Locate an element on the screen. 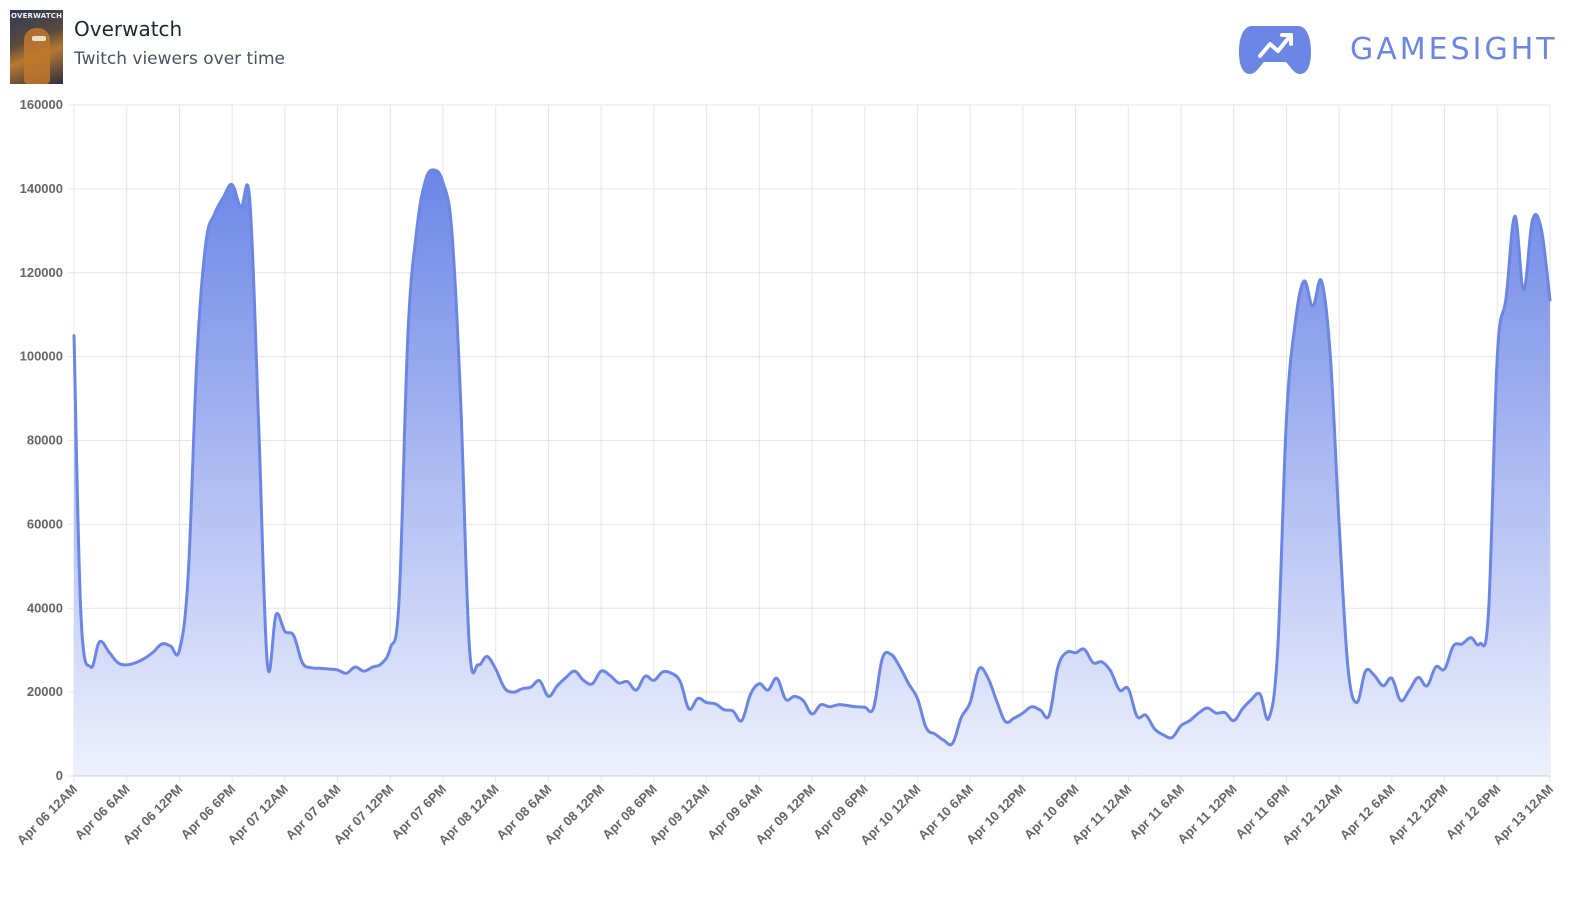 The height and width of the screenshot is (903, 1587). thumbnail-label: OVERWATCH is located at coordinates (37, 16).